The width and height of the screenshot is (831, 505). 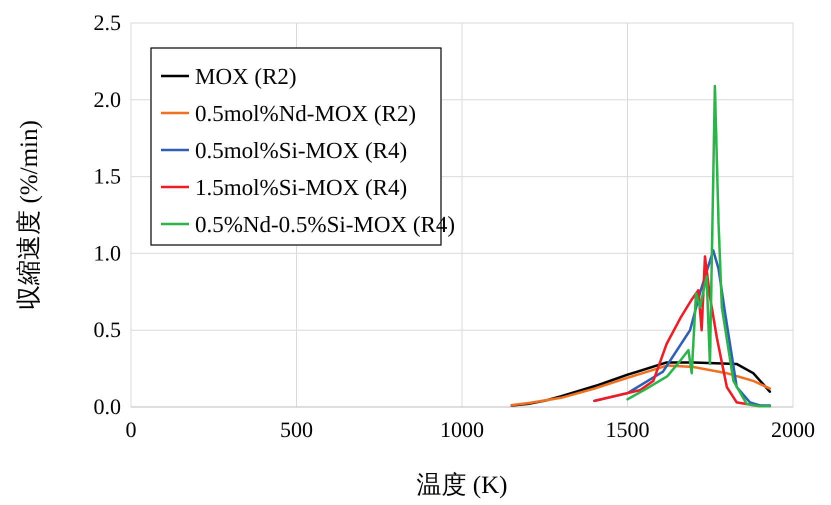 What do you see at coordinates (29, 215) in the screenshot?
I see `y-axis-title: 収縮速度 (%/min)` at bounding box center [29, 215].